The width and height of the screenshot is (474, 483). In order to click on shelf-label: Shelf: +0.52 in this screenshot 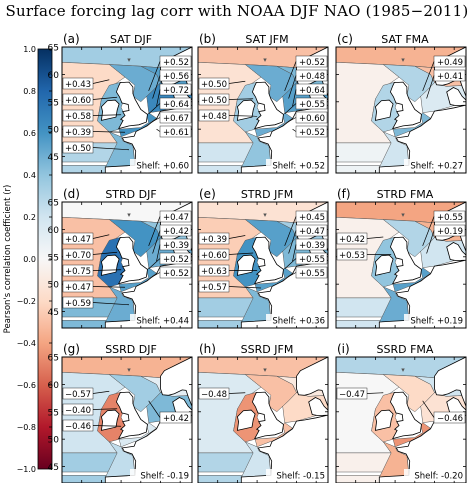, I will do `click(298, 167)`.